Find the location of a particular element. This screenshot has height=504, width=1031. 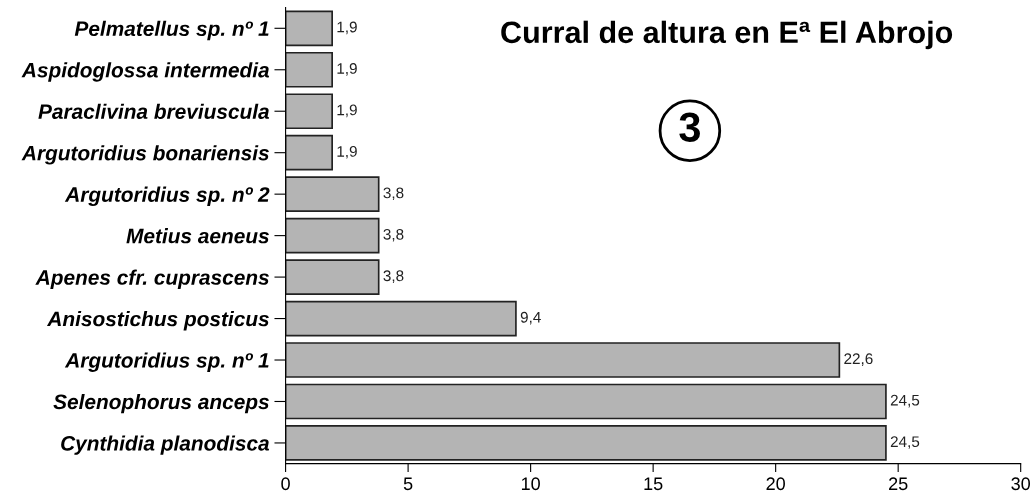

x-tick-label: 5 is located at coordinates (408, 484).